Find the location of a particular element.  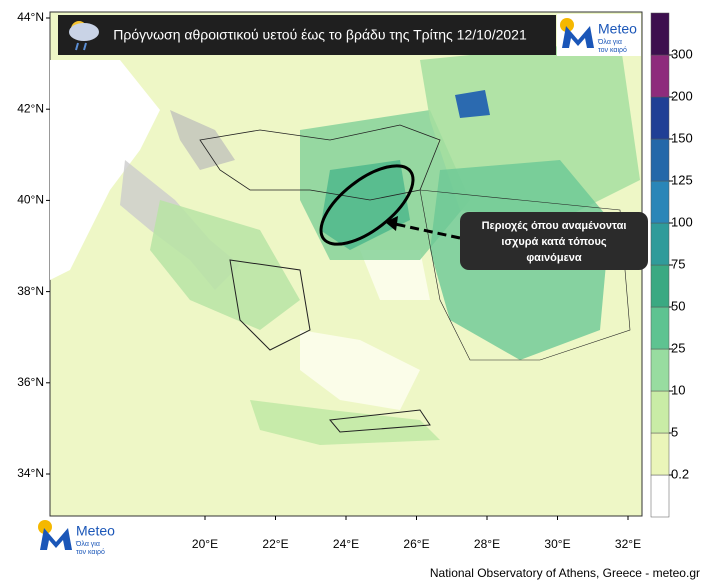

annotation-box is located at coordinates (554, 241).